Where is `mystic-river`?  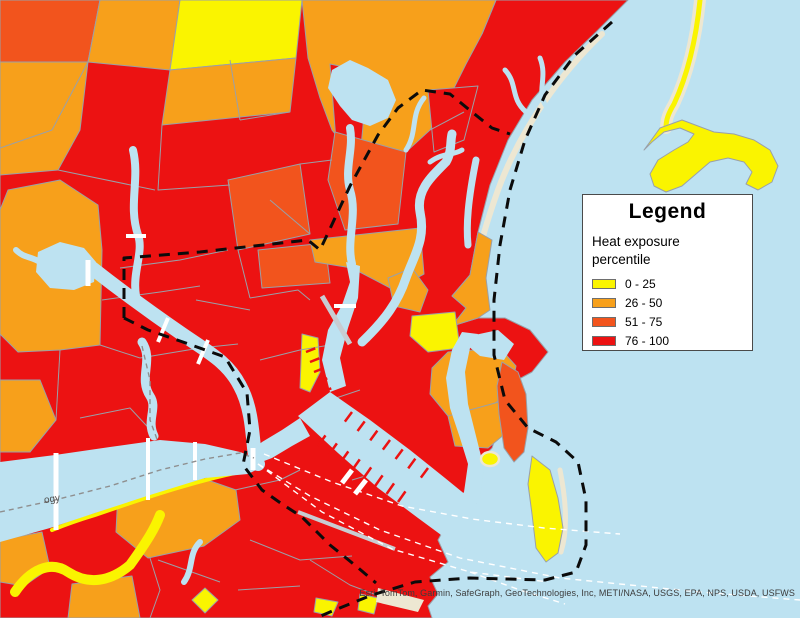 mystic-river is located at coordinates (350, 196).